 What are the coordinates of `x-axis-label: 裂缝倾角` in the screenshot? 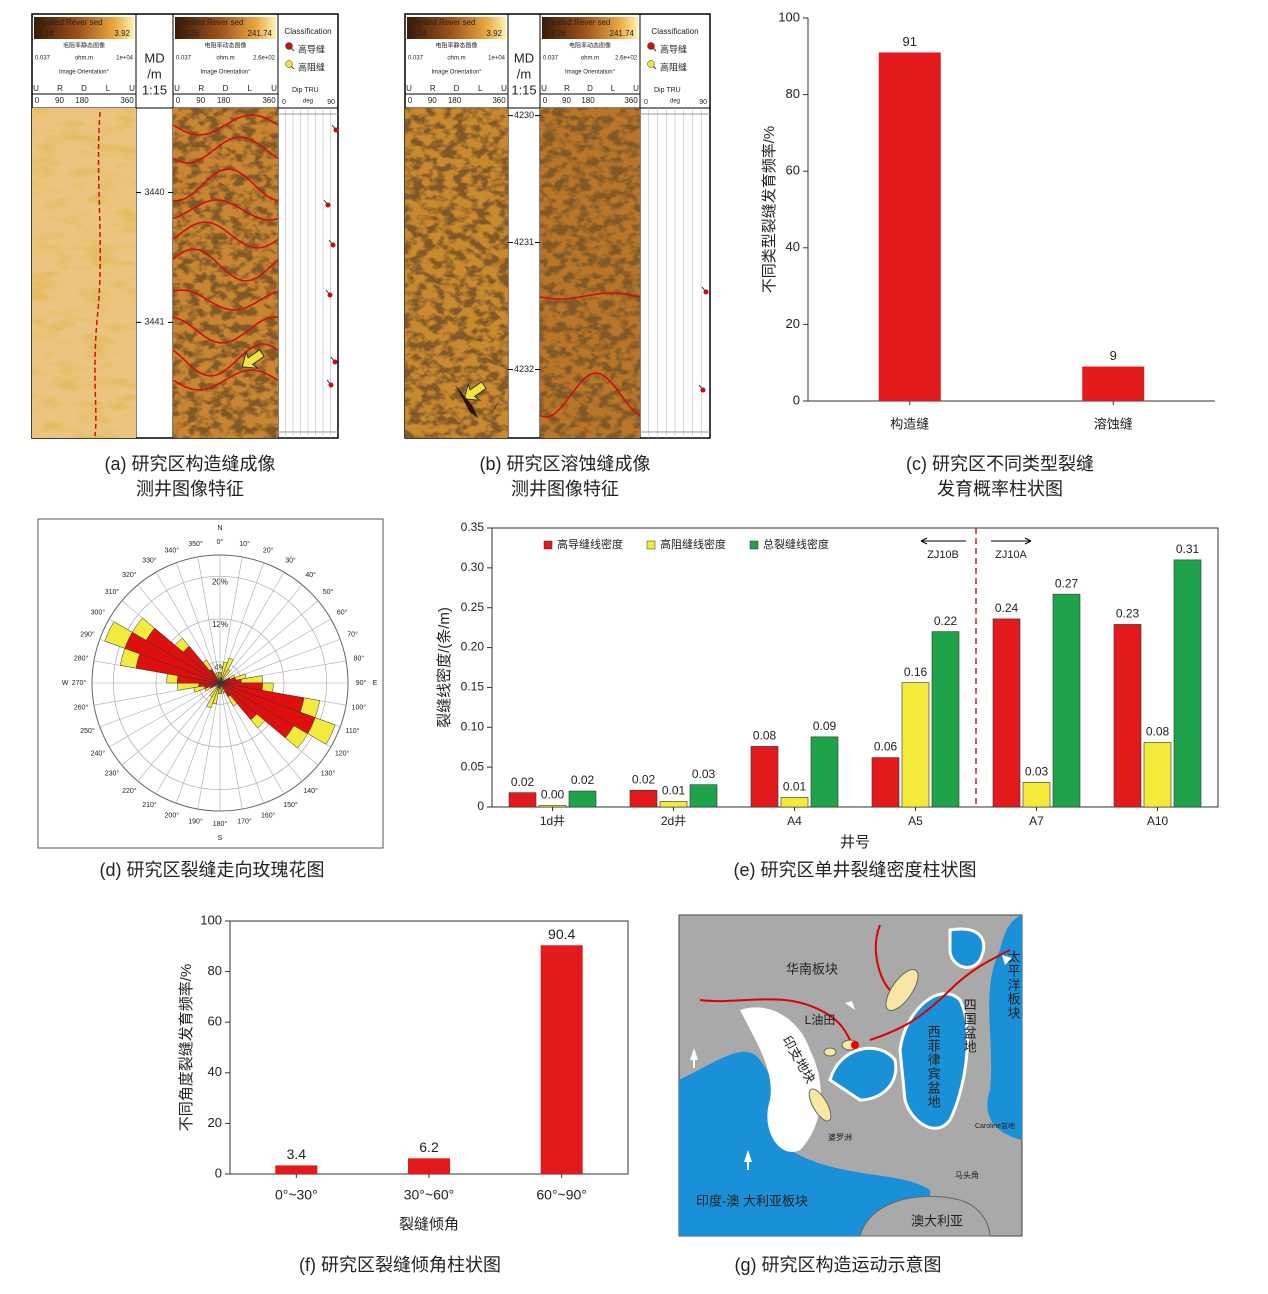 It's located at (429, 1224).